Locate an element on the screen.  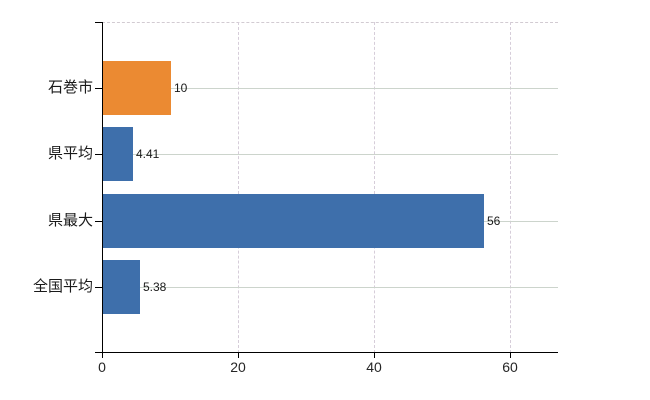
x-axis-tick-label: 0 is located at coordinates (102, 367).